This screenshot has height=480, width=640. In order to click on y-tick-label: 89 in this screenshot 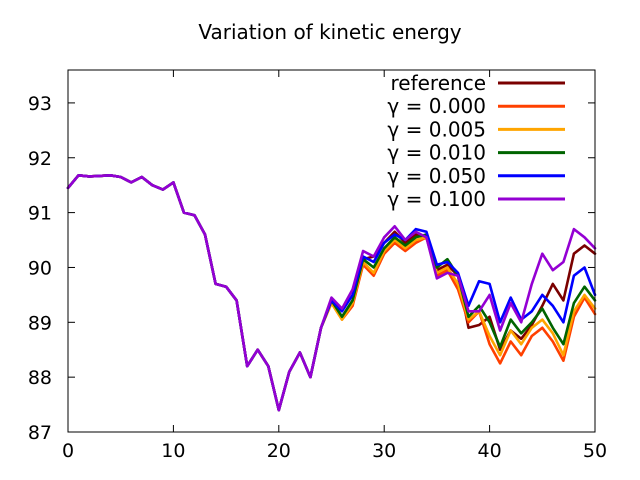, I will do `click(40, 323)`.